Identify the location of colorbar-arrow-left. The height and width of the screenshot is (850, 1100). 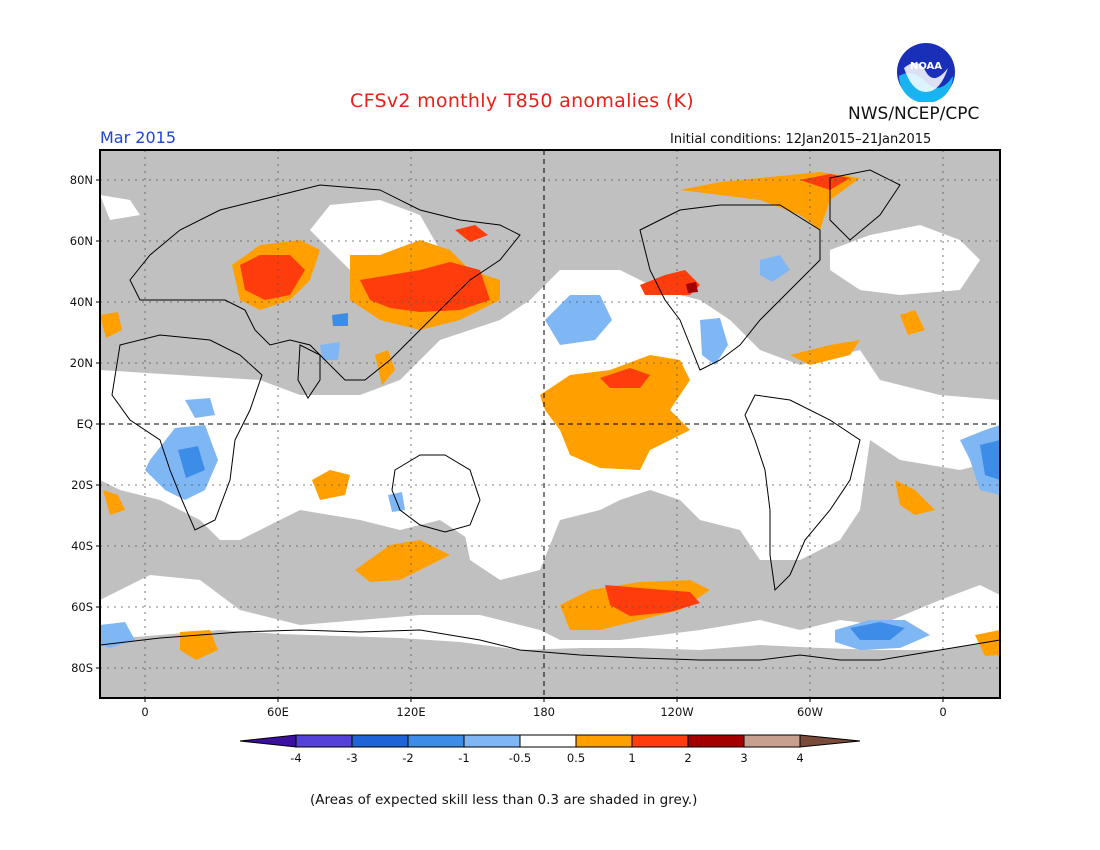
(268, 741).